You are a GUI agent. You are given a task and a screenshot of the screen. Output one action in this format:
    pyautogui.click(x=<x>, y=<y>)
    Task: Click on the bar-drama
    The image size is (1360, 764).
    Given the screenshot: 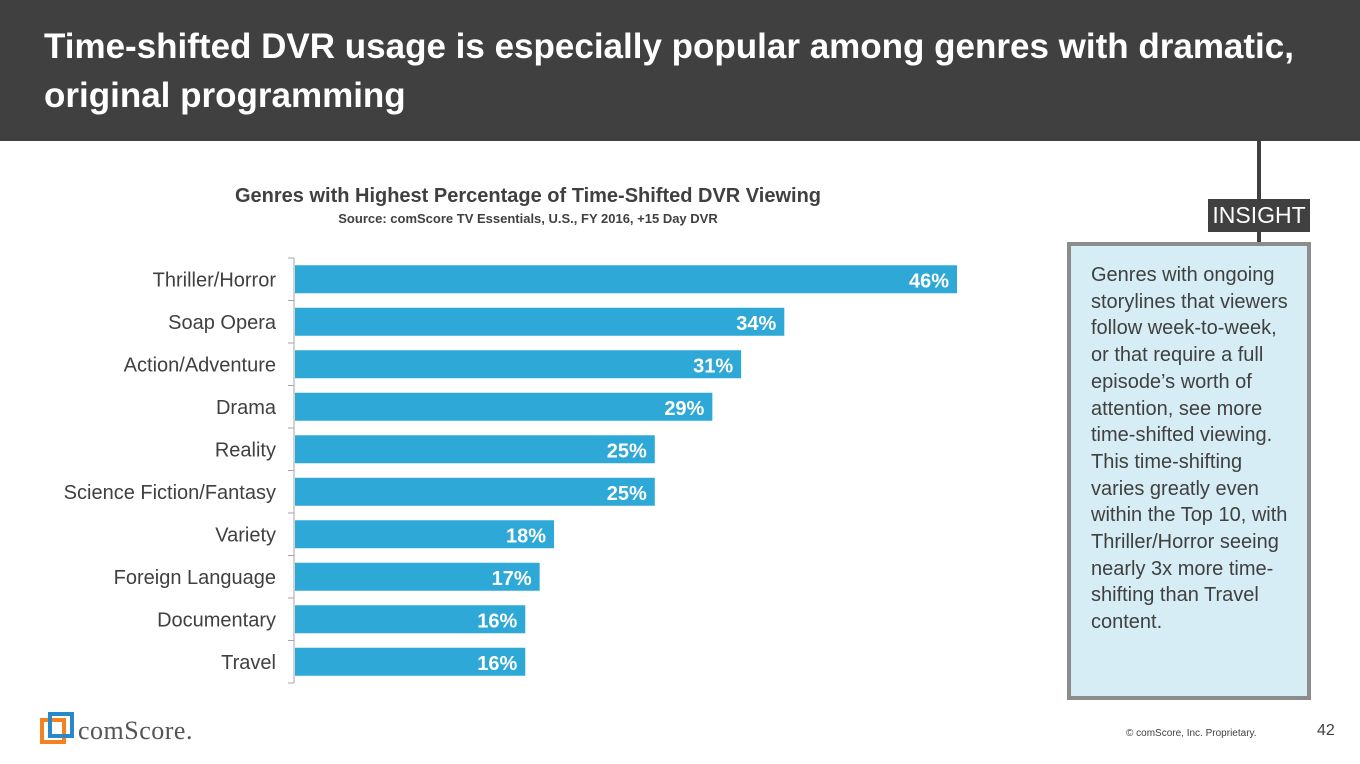 What is the action you would take?
    pyautogui.click(x=504, y=406)
    